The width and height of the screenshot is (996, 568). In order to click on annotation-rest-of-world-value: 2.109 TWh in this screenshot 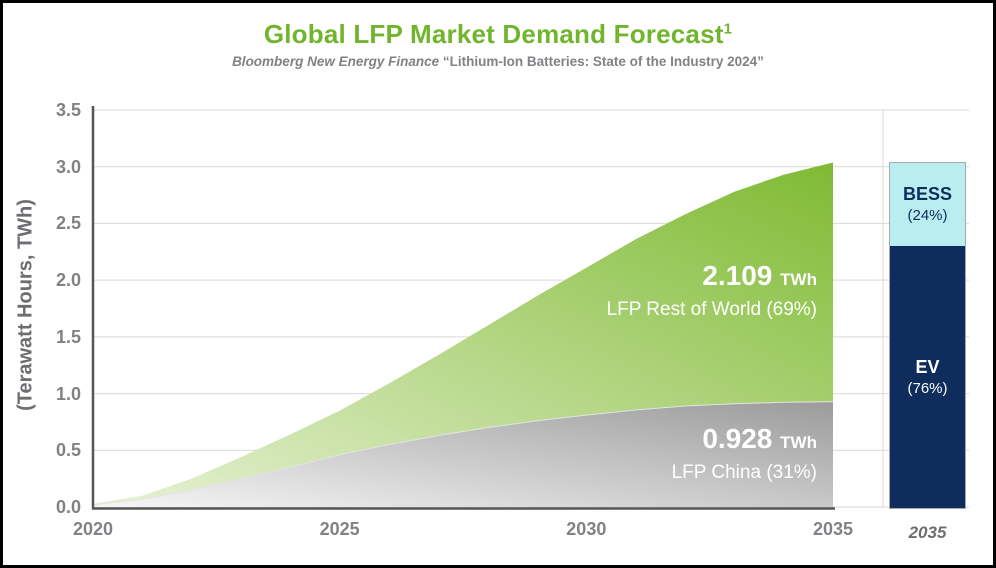, I will do `click(759, 275)`.